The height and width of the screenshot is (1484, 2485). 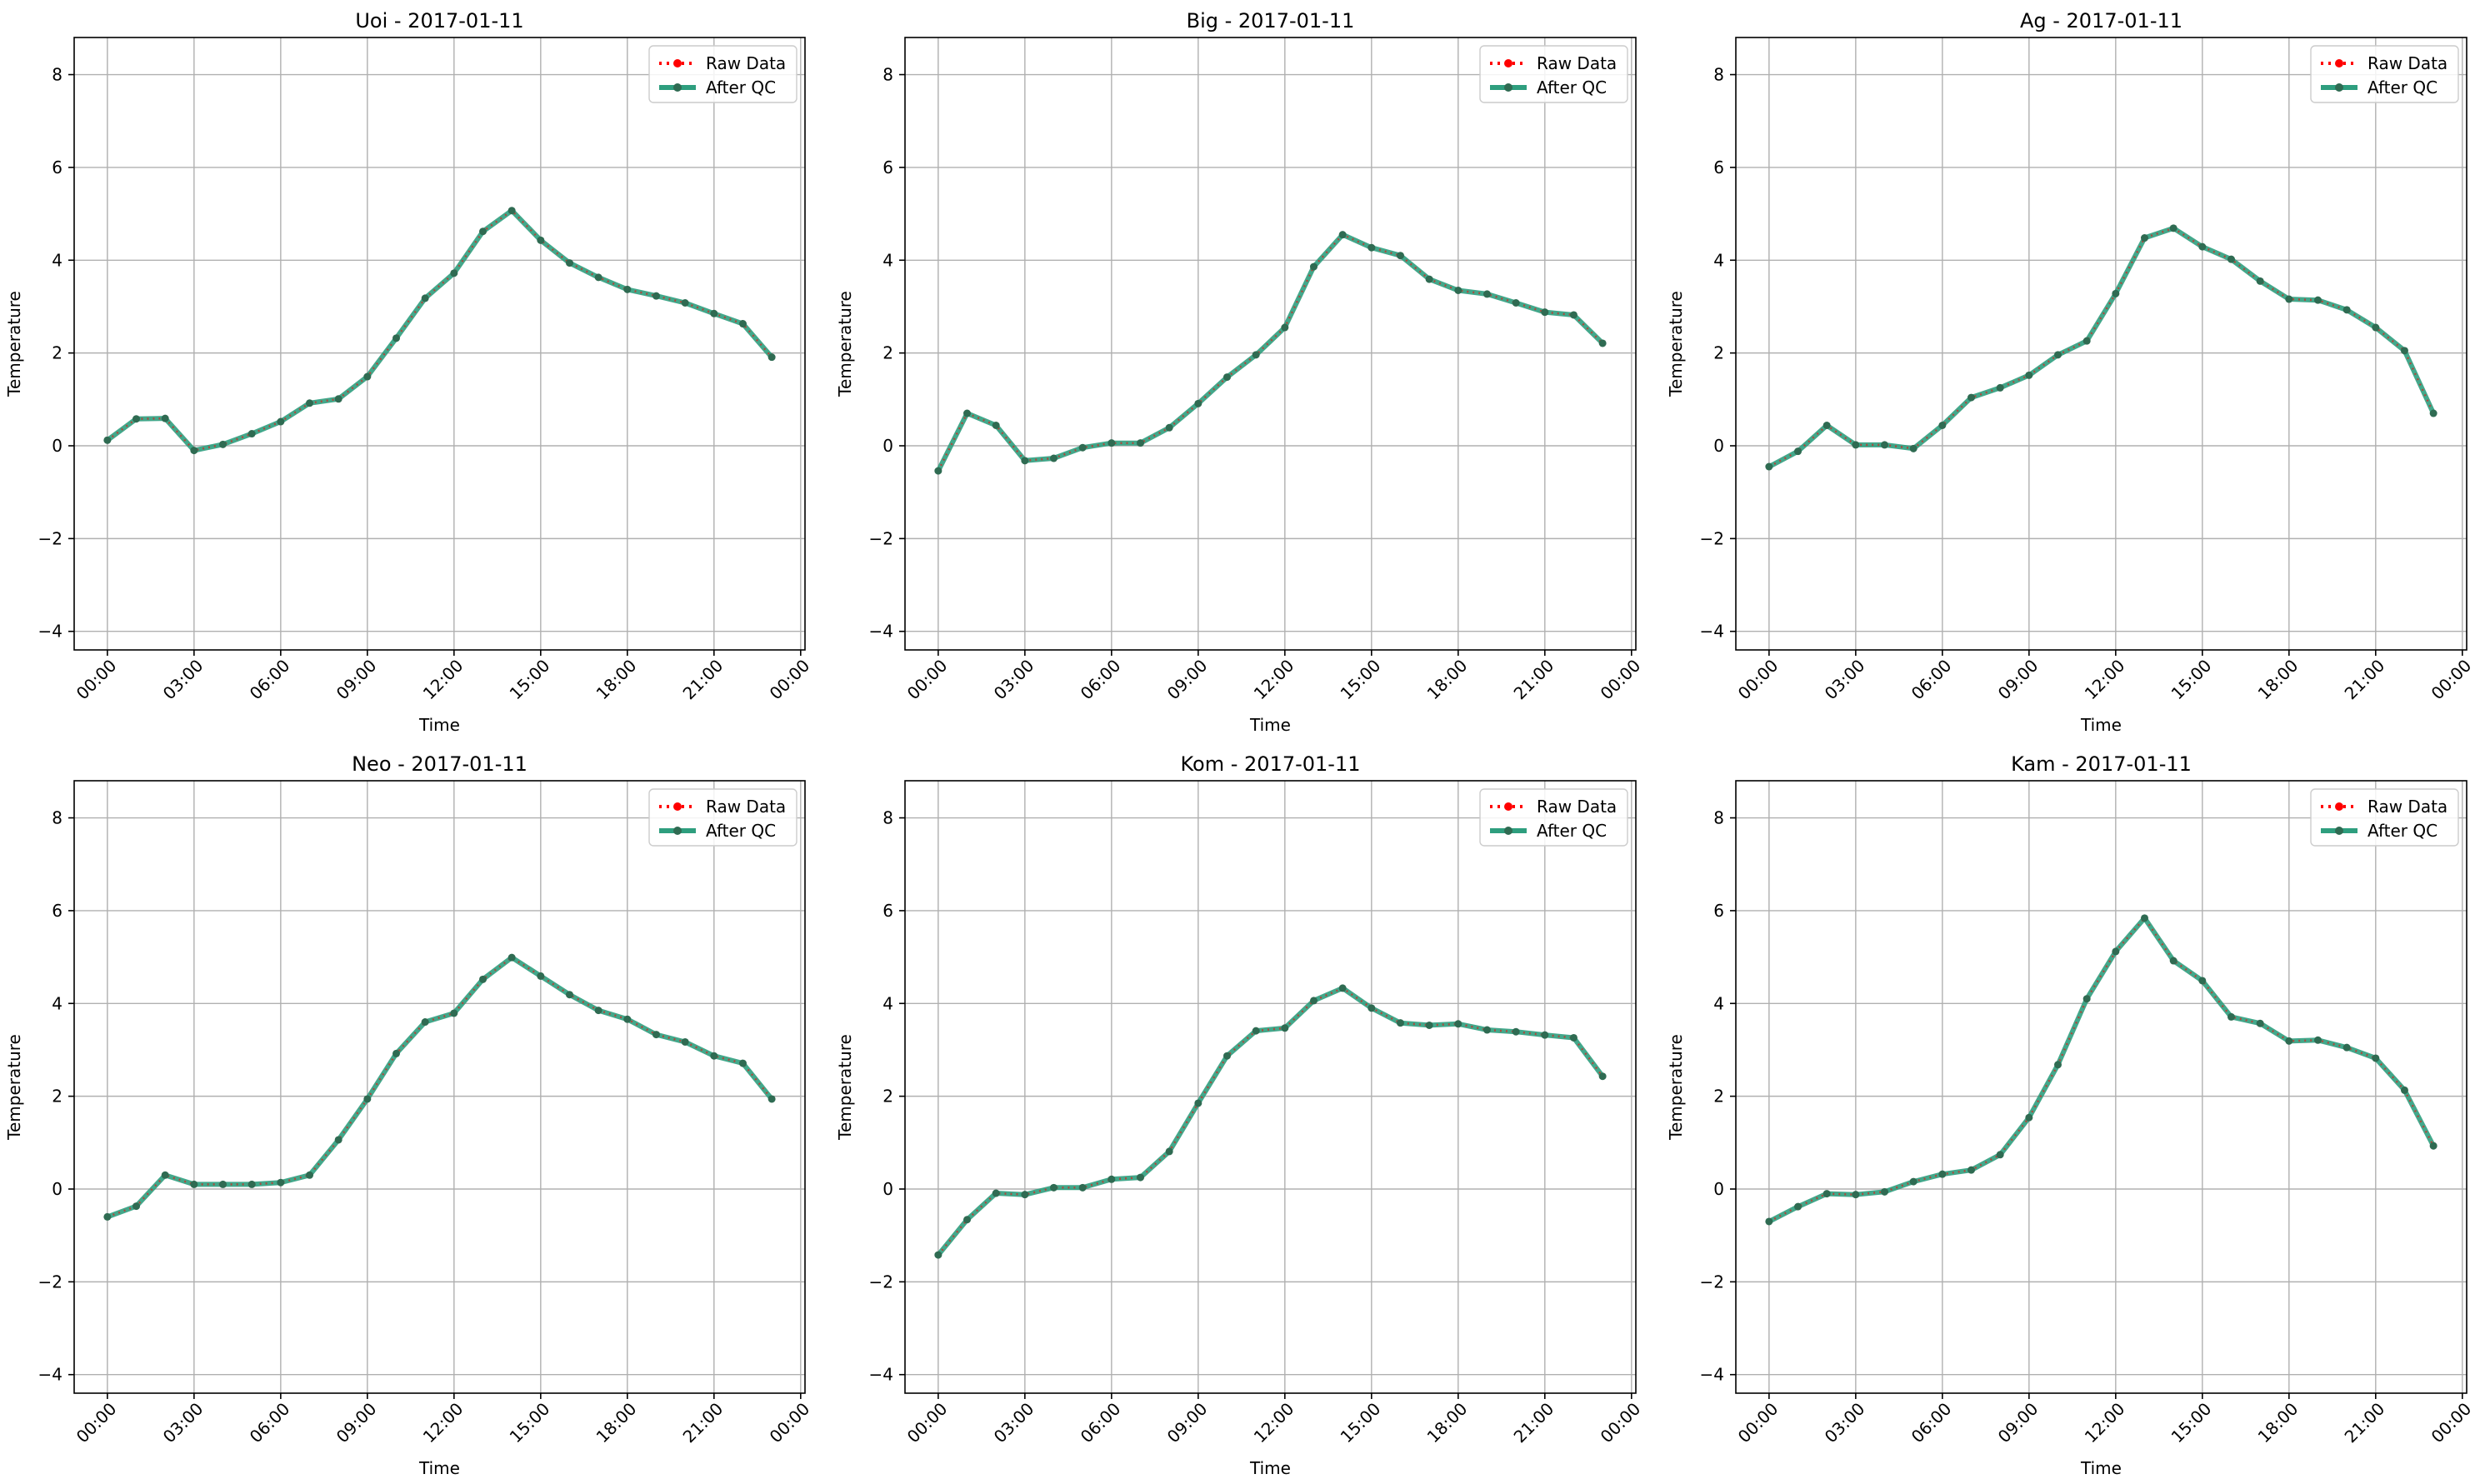 What do you see at coordinates (2101, 20) in the screenshot?
I see `subplot-title: Ag - 2017-01-11` at bounding box center [2101, 20].